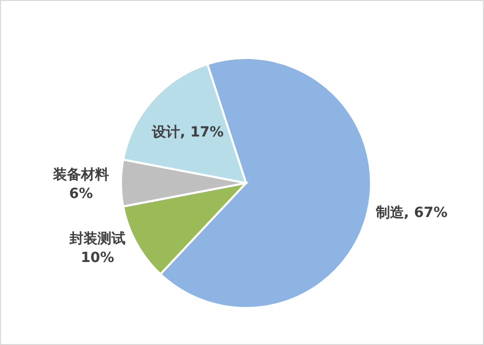 The height and width of the screenshot is (345, 484). Describe the element at coordinates (97, 258) in the screenshot. I see `data-label: 10%` at that location.